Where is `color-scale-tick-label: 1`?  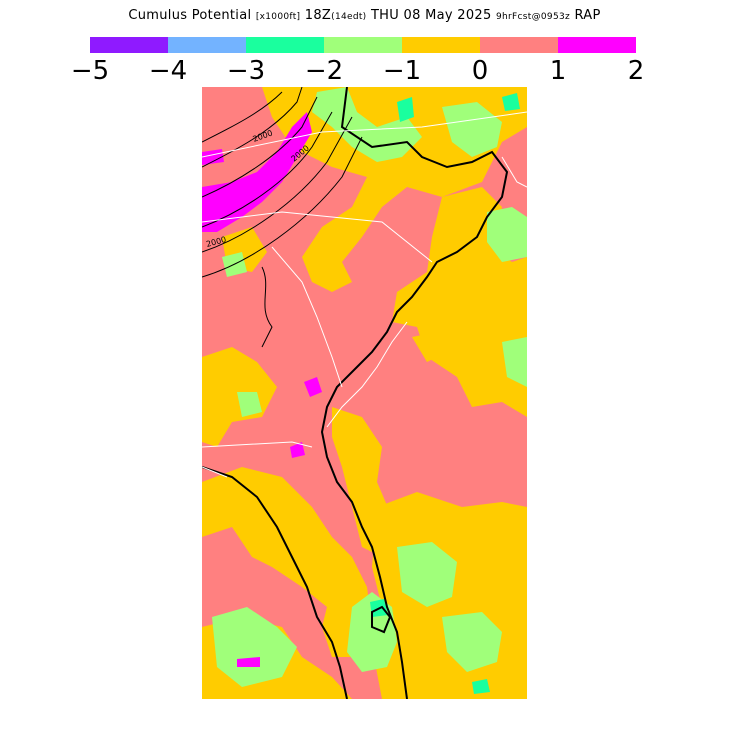
color-scale-tick-label: 1 is located at coordinates (558, 71).